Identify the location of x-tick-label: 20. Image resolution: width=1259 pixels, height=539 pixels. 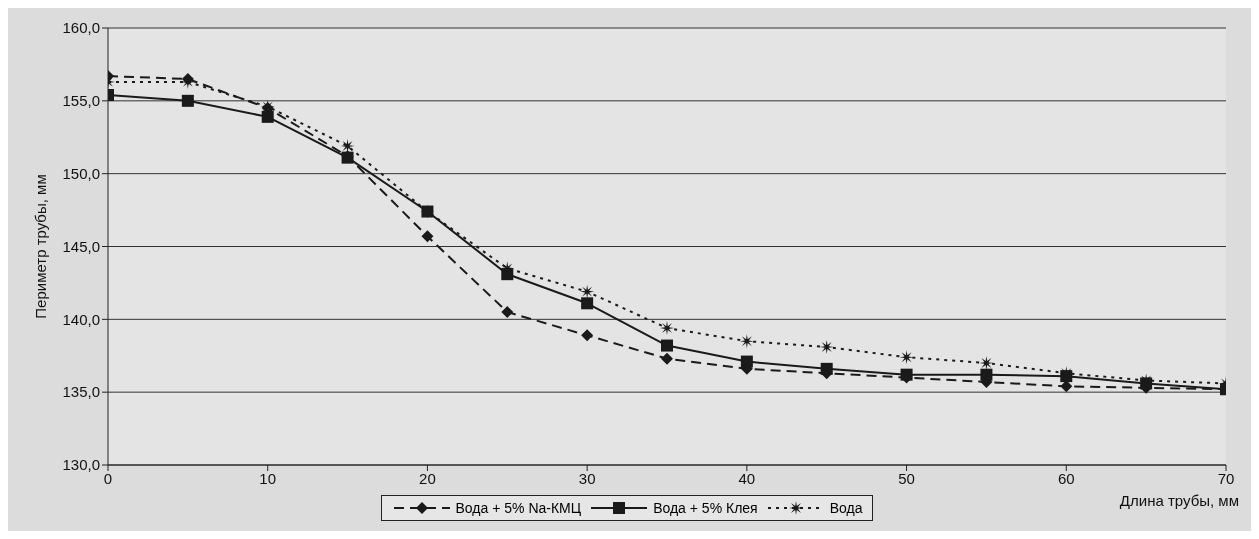
(427, 478).